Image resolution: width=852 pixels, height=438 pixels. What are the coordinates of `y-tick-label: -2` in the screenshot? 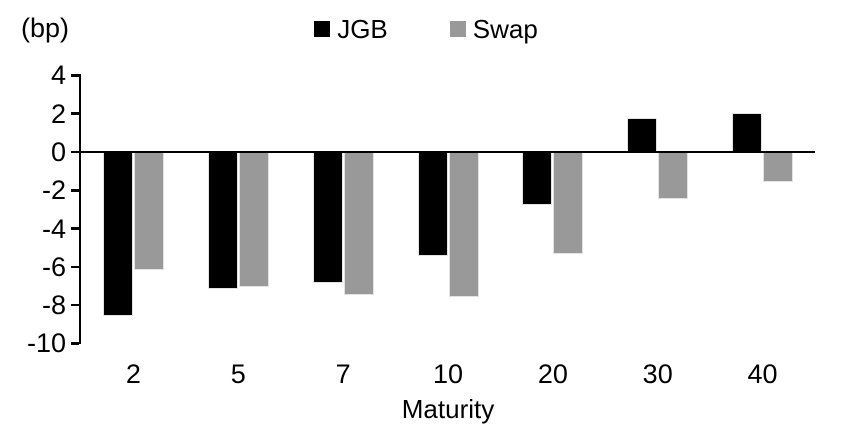 It's located at (53, 190).